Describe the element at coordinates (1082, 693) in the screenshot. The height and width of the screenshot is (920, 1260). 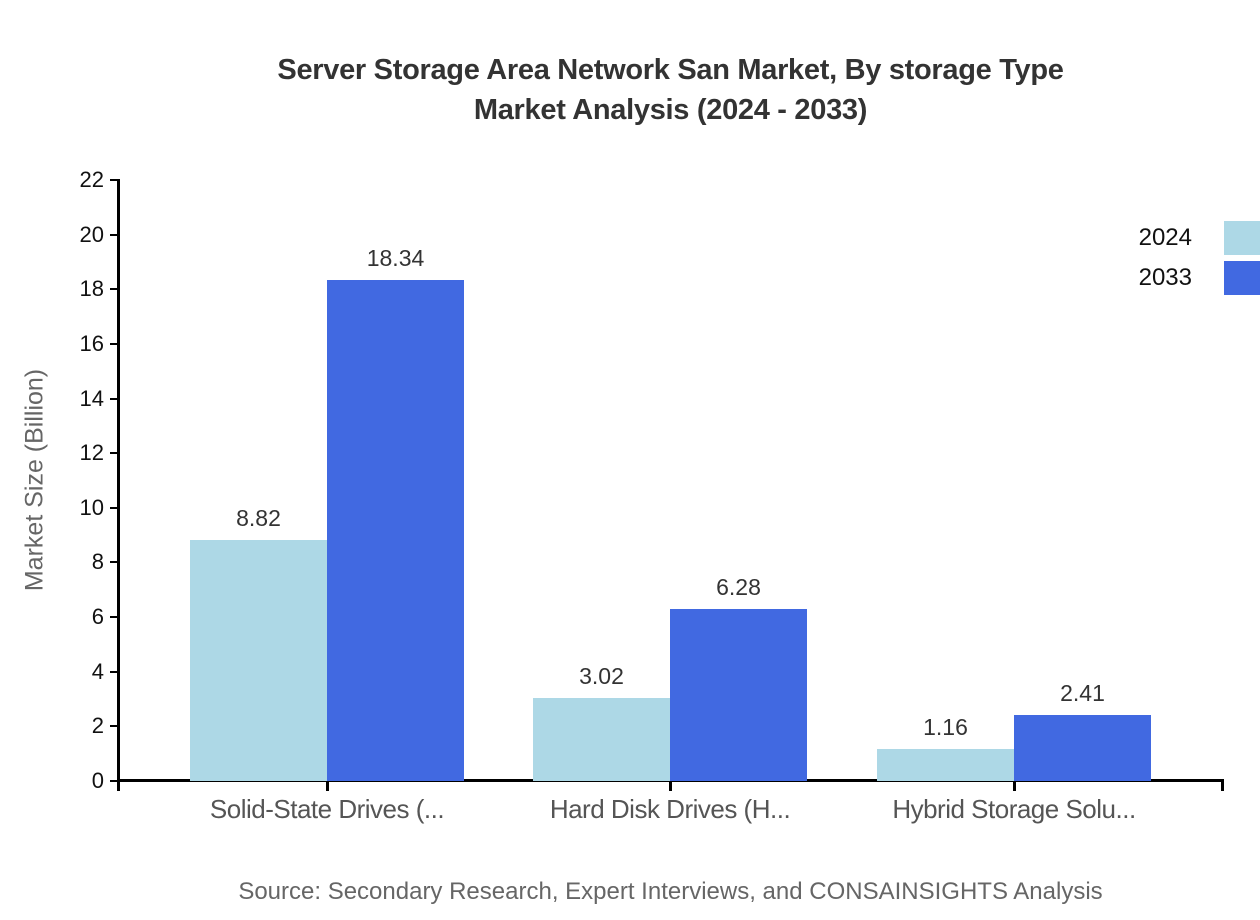
I see `bar-value-label: 2.41` at that location.